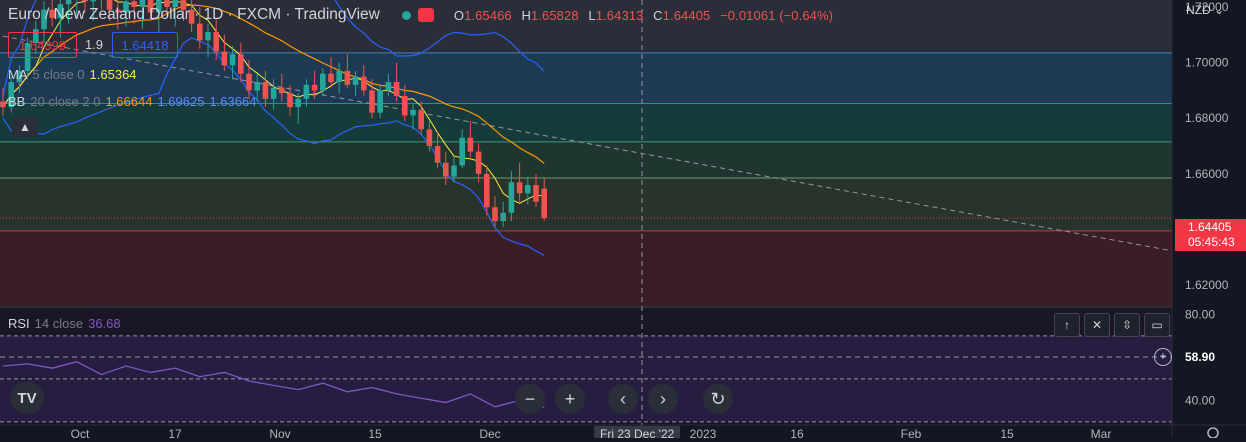 This screenshot has height=442, width=1246. What do you see at coordinates (19, 323) in the screenshot?
I see `rsi-name: RSI` at bounding box center [19, 323].